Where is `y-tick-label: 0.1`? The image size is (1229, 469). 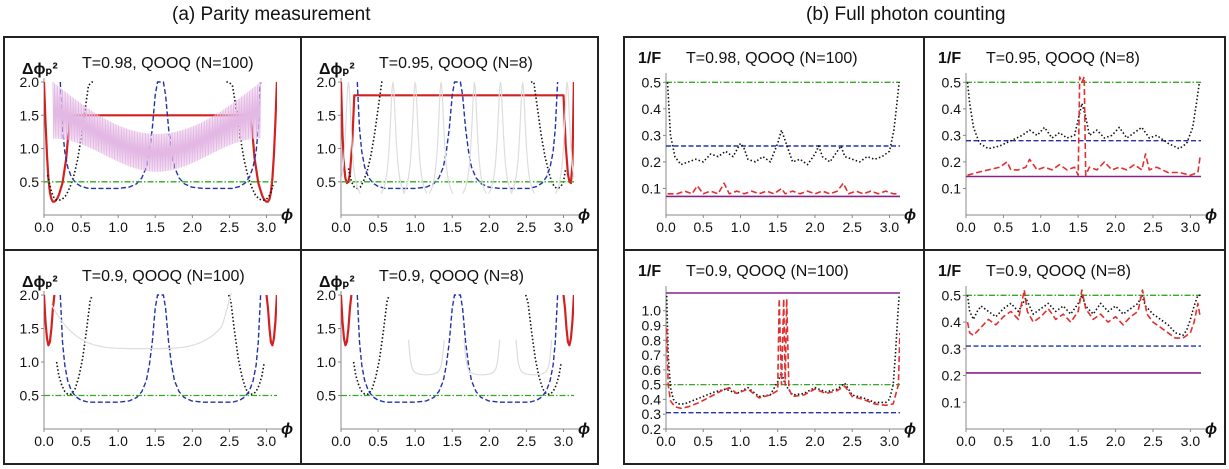 y-tick-label: 0.1 is located at coordinates (652, 188).